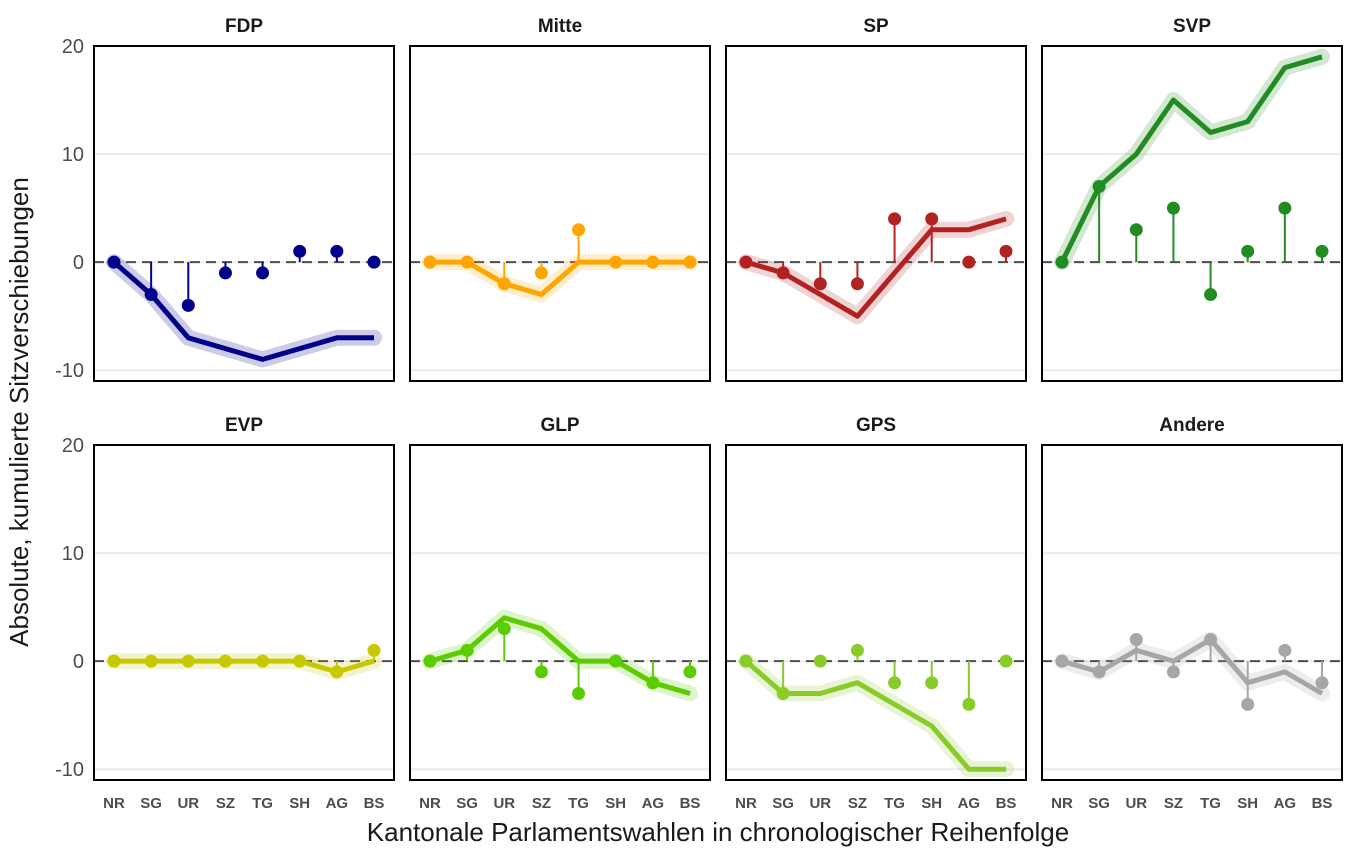  I want to click on panel-evp: EVP 20 10 0 -10 NR SG UR SZ TG SH AG BS, so click(225, 613).